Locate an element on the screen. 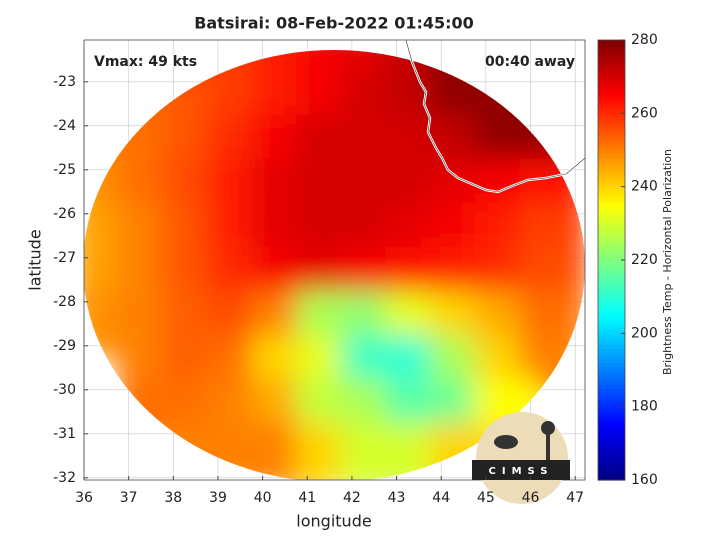  logo-dish is located at coordinates (506, 442).